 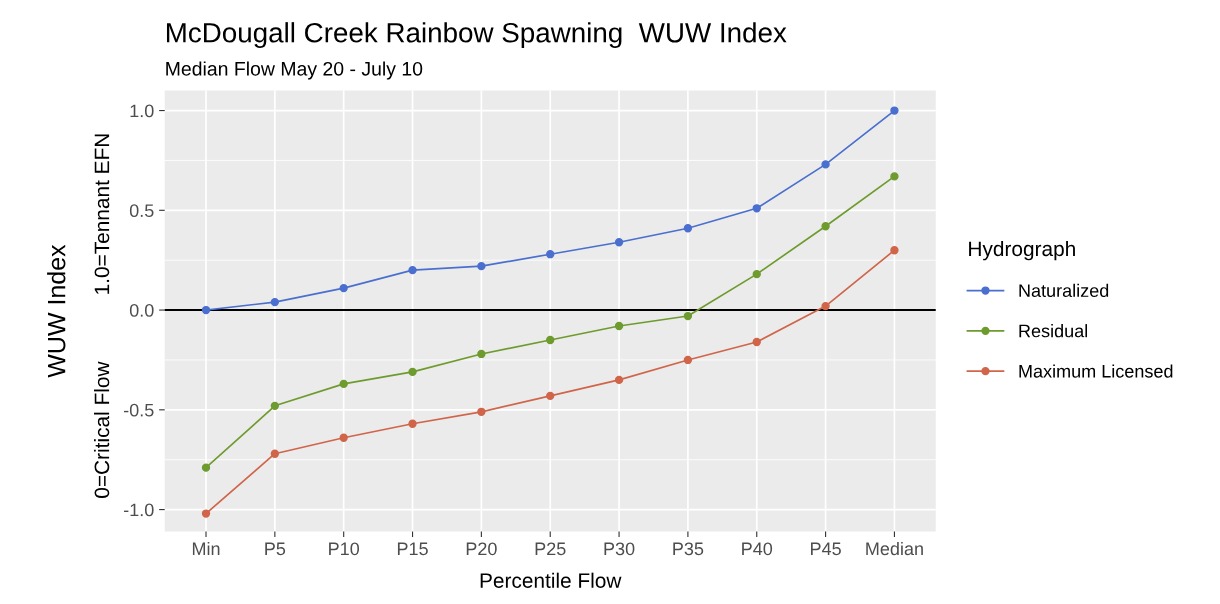 What do you see at coordinates (206, 548) in the screenshot?
I see `x-tick-label: Min` at bounding box center [206, 548].